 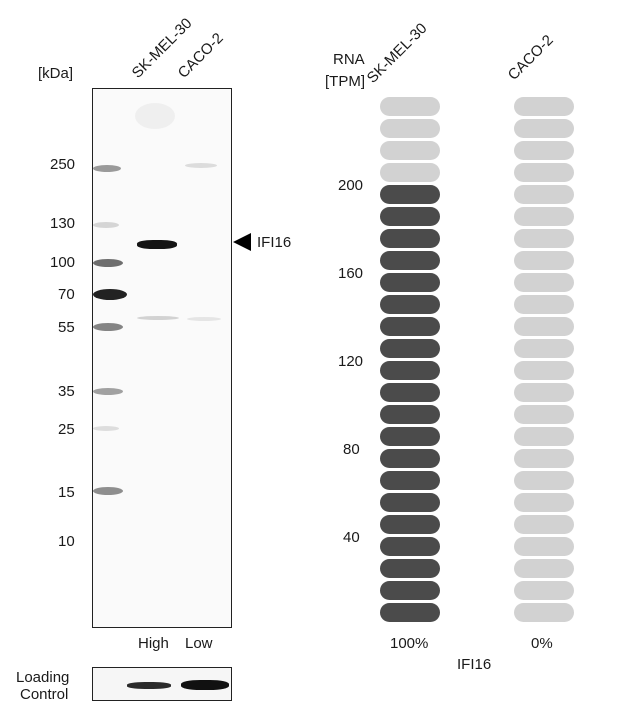 I want to click on caco2-faint-band, so click(x=201, y=165).